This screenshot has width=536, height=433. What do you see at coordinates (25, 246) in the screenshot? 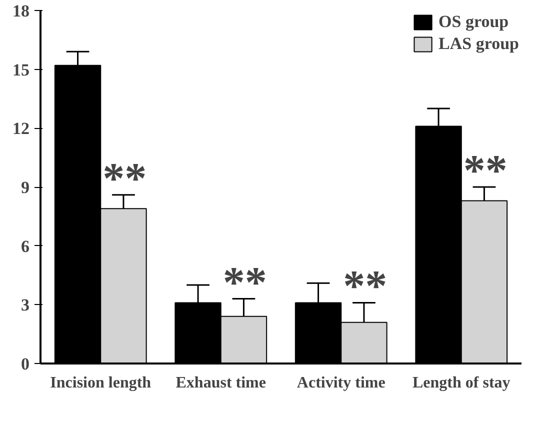
I see `y-tick-label: 6` at bounding box center [25, 246].